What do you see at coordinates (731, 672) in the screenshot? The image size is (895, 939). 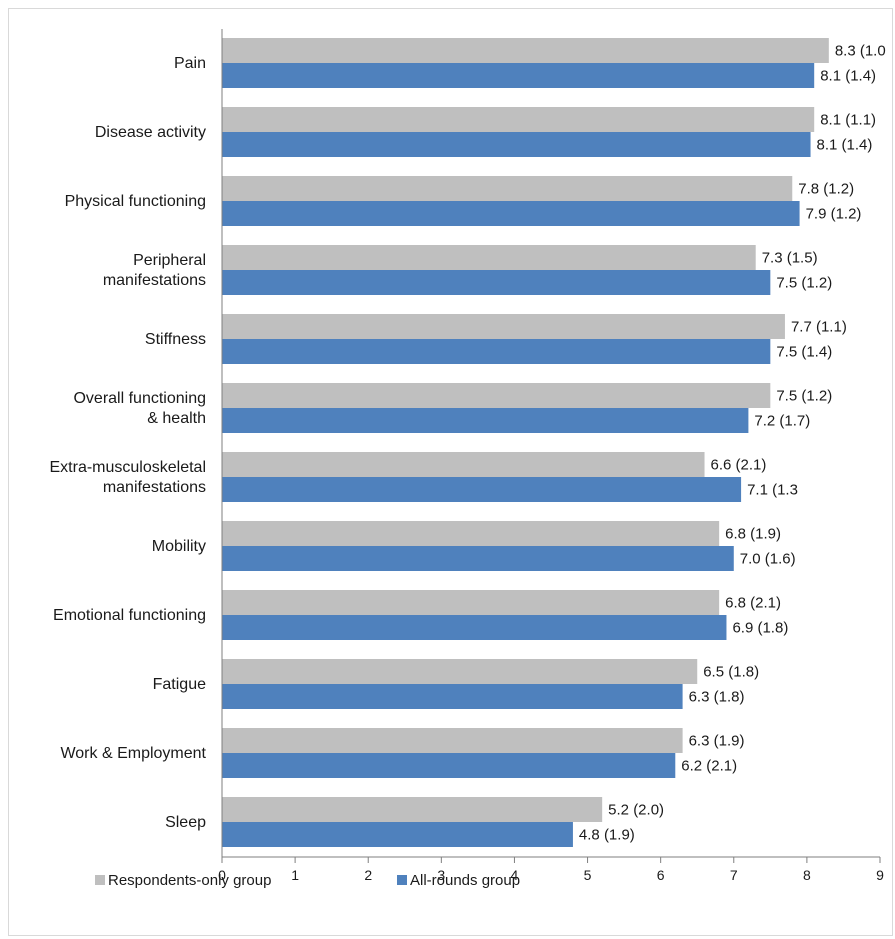 I see `bar-value-label: 6.5 (1.8)` at bounding box center [731, 672].